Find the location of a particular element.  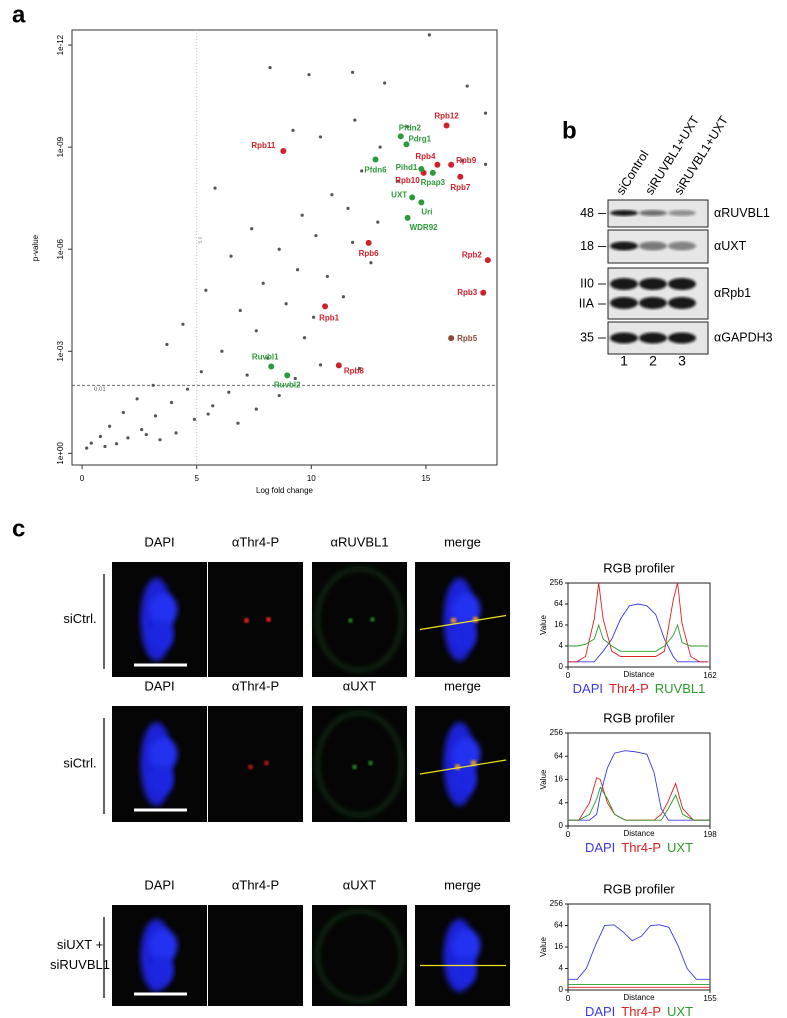

point-label: Rpb8 is located at coordinates (354, 371).